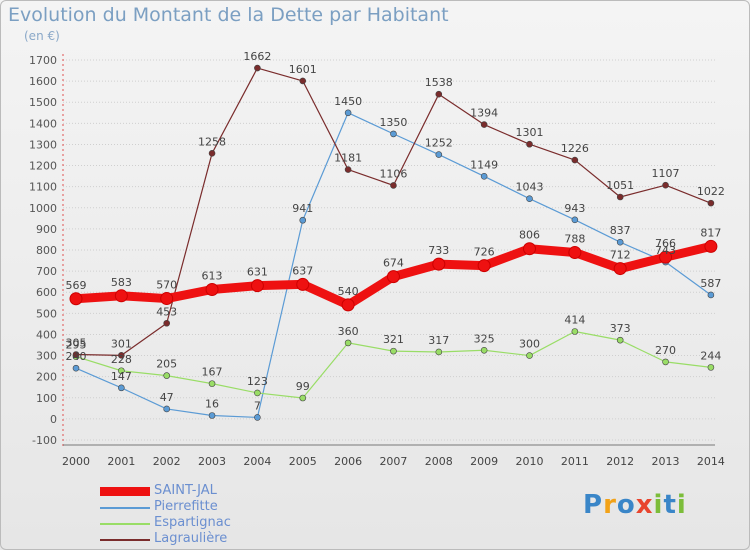 The width and height of the screenshot is (750, 550). What do you see at coordinates (665, 243) in the screenshot?
I see `data-label: 766` at bounding box center [665, 243].